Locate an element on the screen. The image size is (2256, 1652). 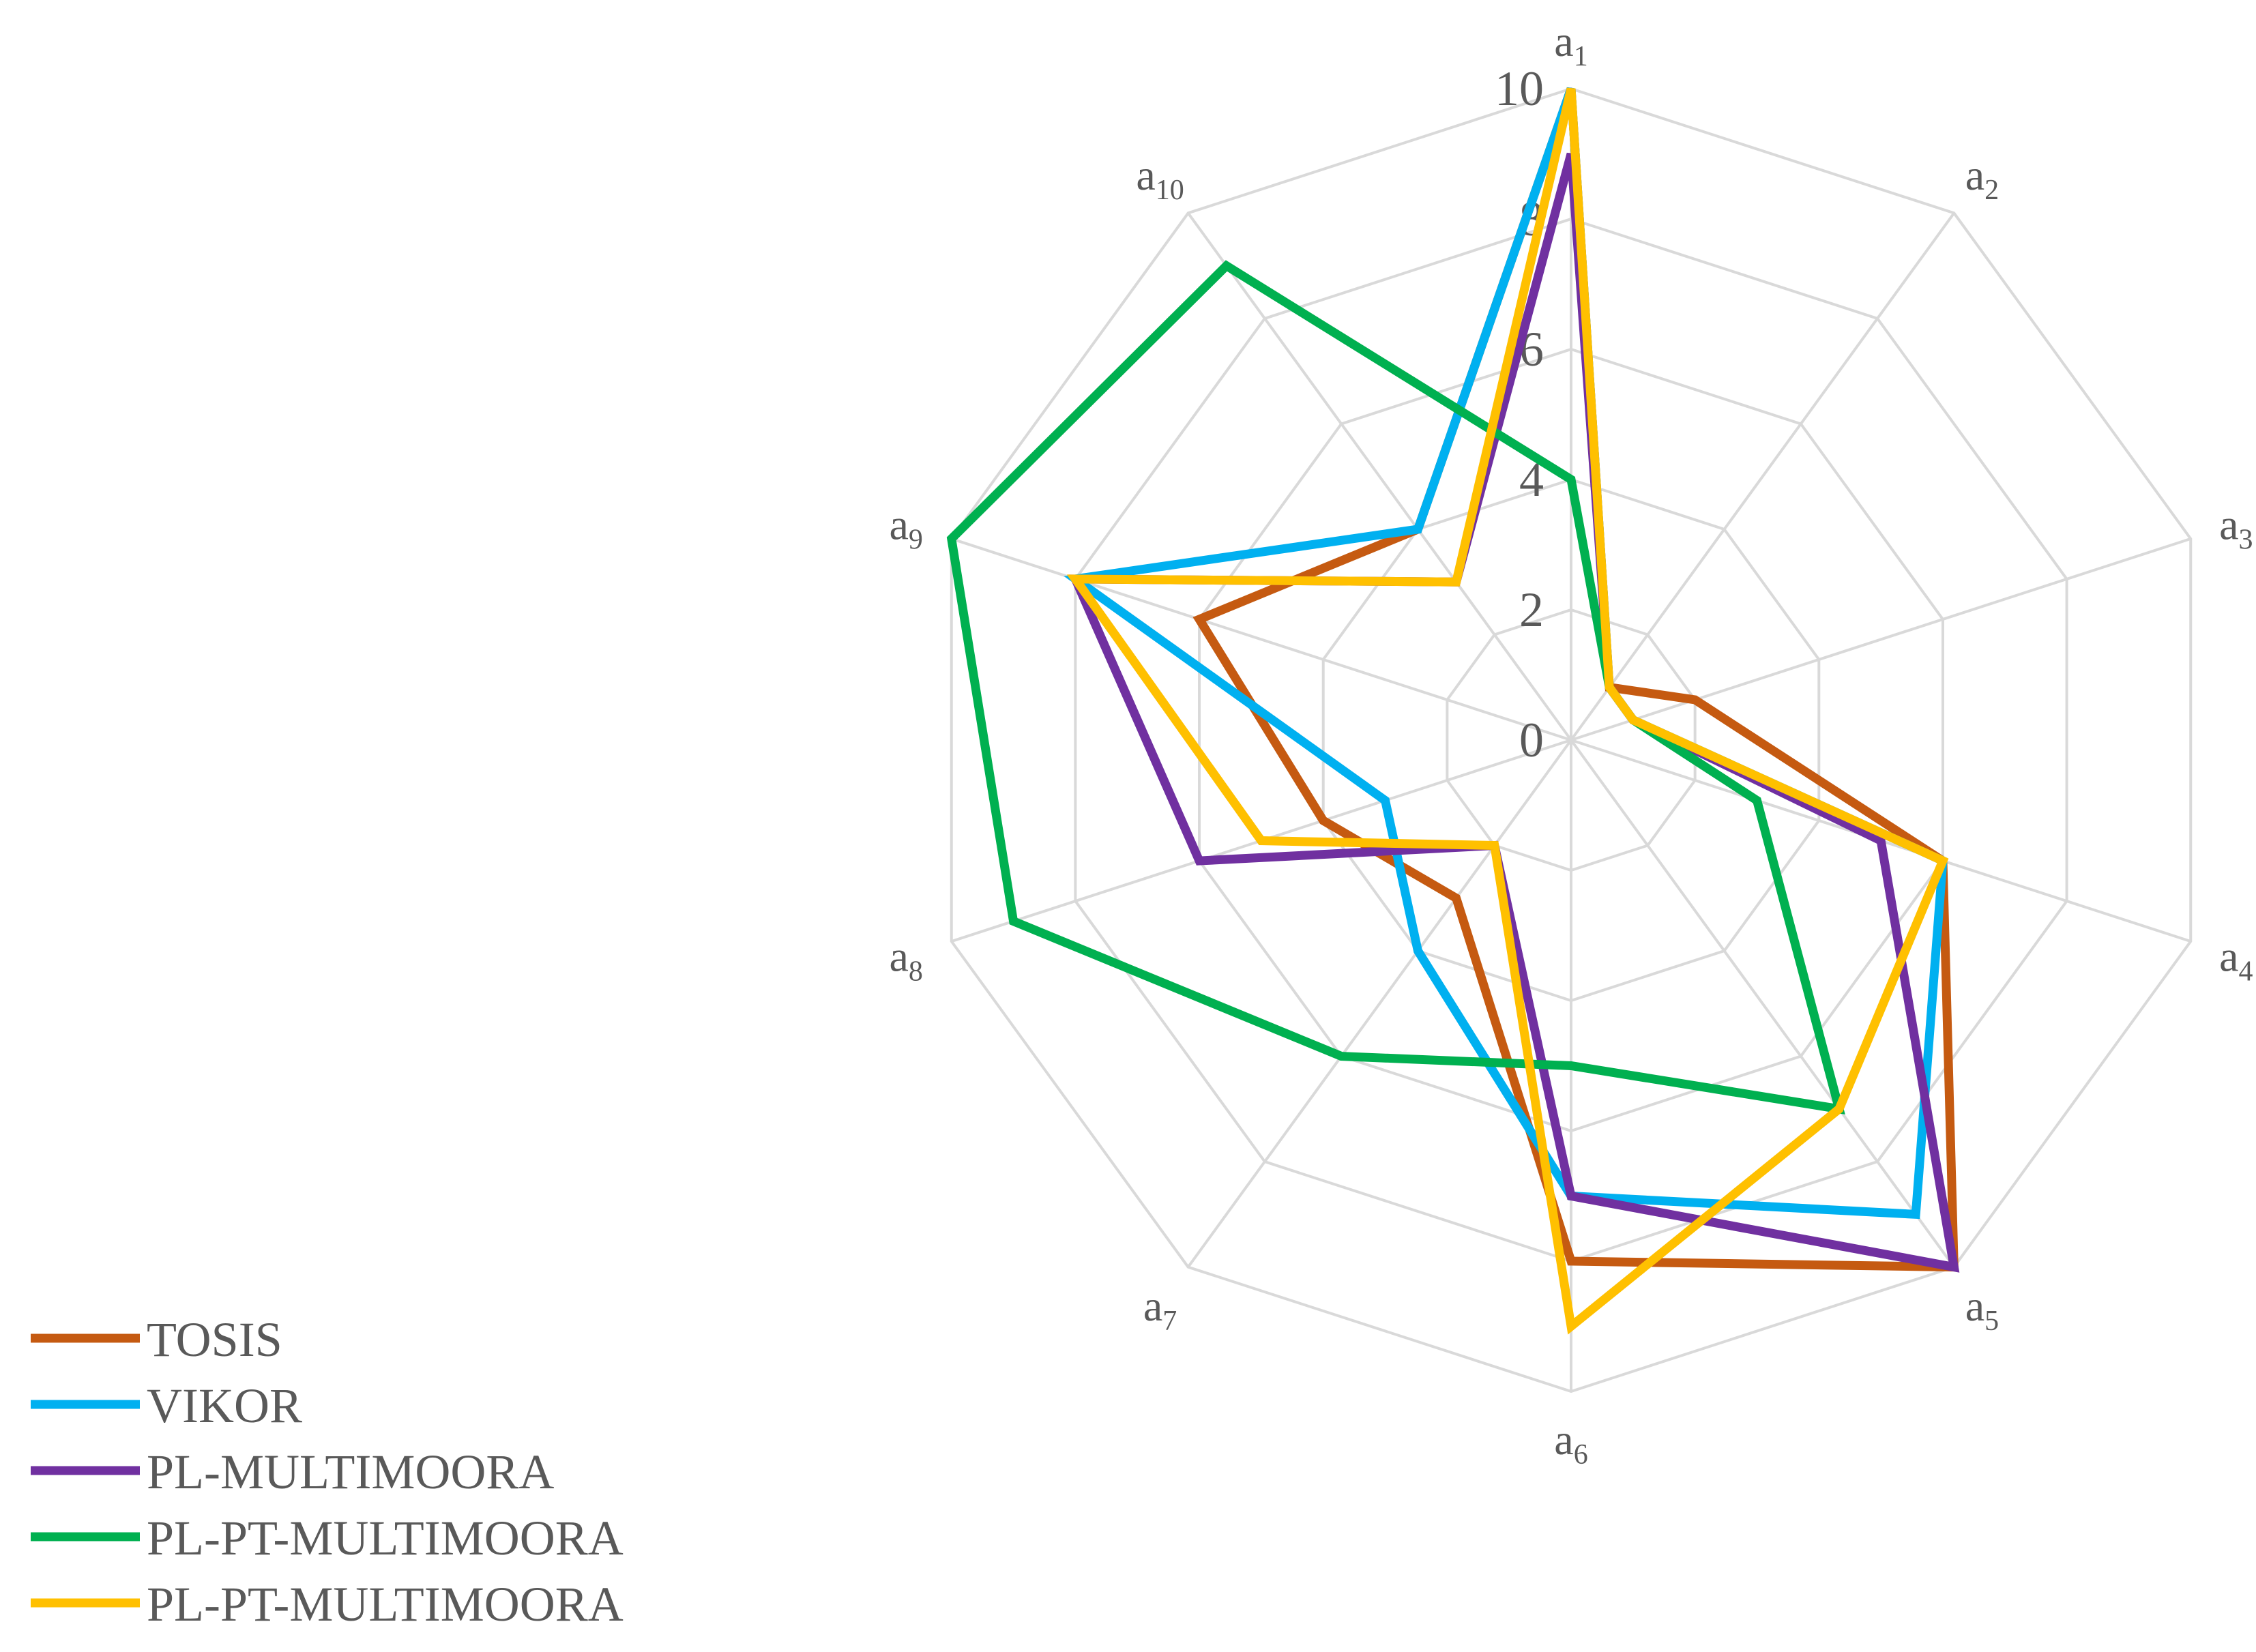
legend-label-5: PL-PT-MULTIMOORA is located at coordinates (386, 1604).